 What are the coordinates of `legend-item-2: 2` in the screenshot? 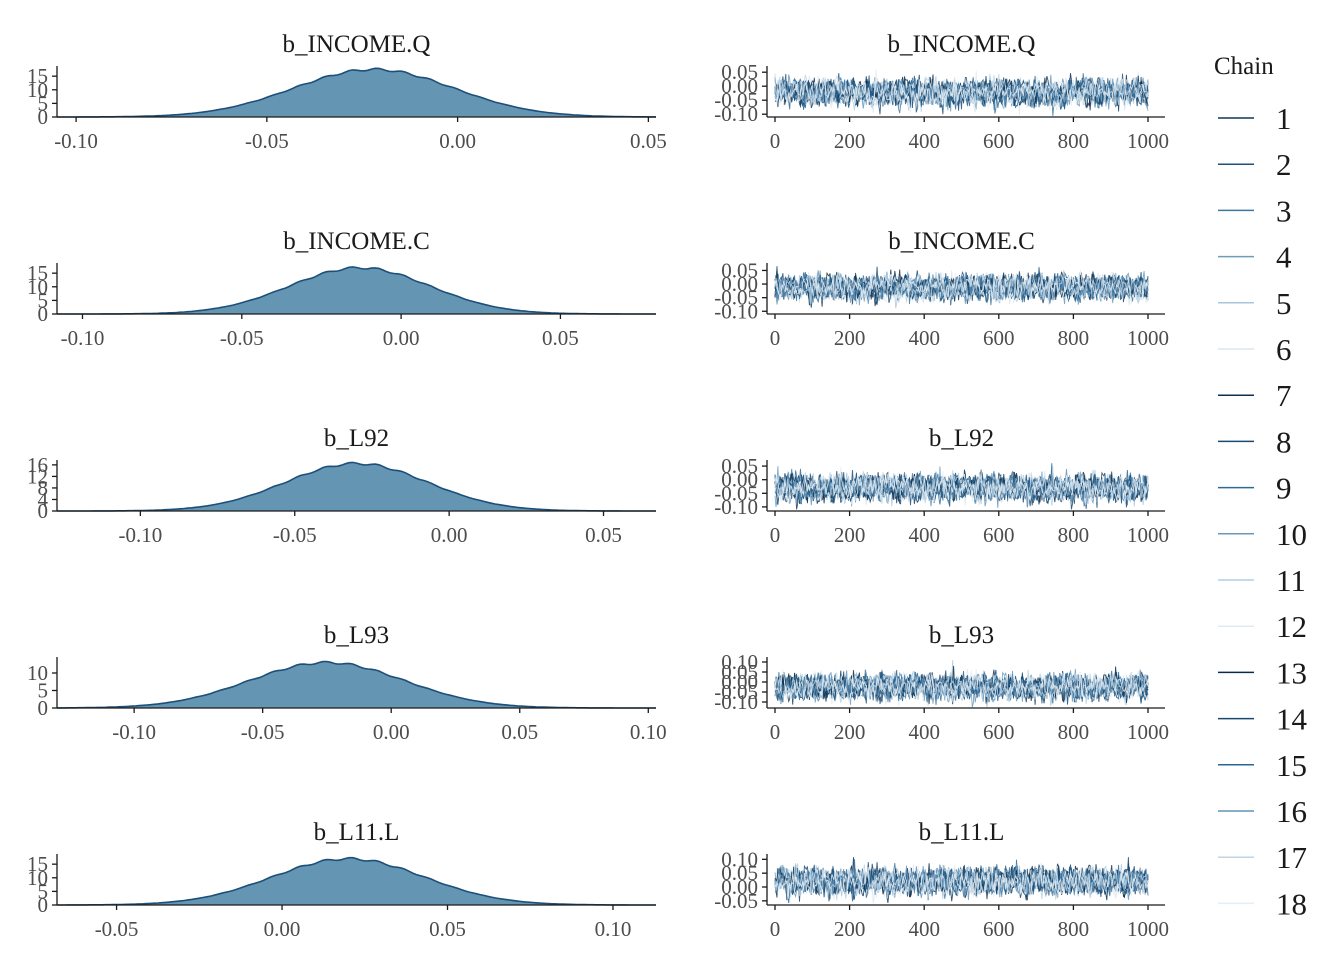 It's located at (1255, 164).